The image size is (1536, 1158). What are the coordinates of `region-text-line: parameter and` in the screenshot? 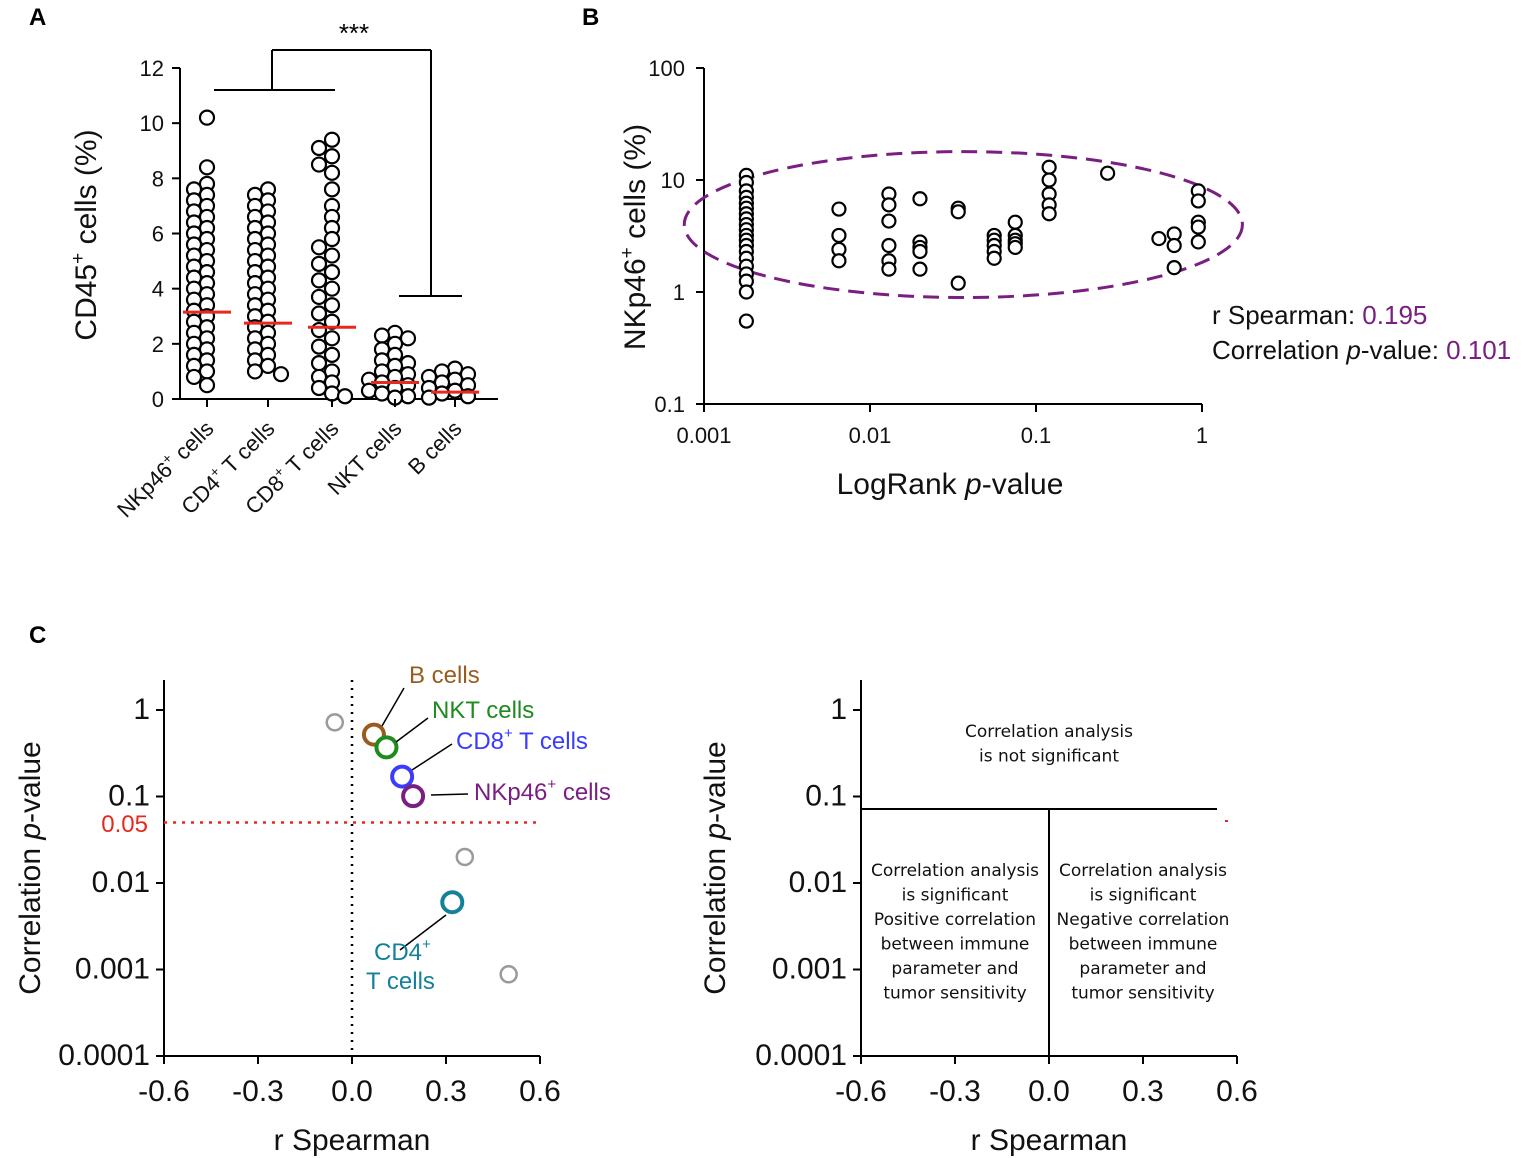 It's located at (1142, 969).